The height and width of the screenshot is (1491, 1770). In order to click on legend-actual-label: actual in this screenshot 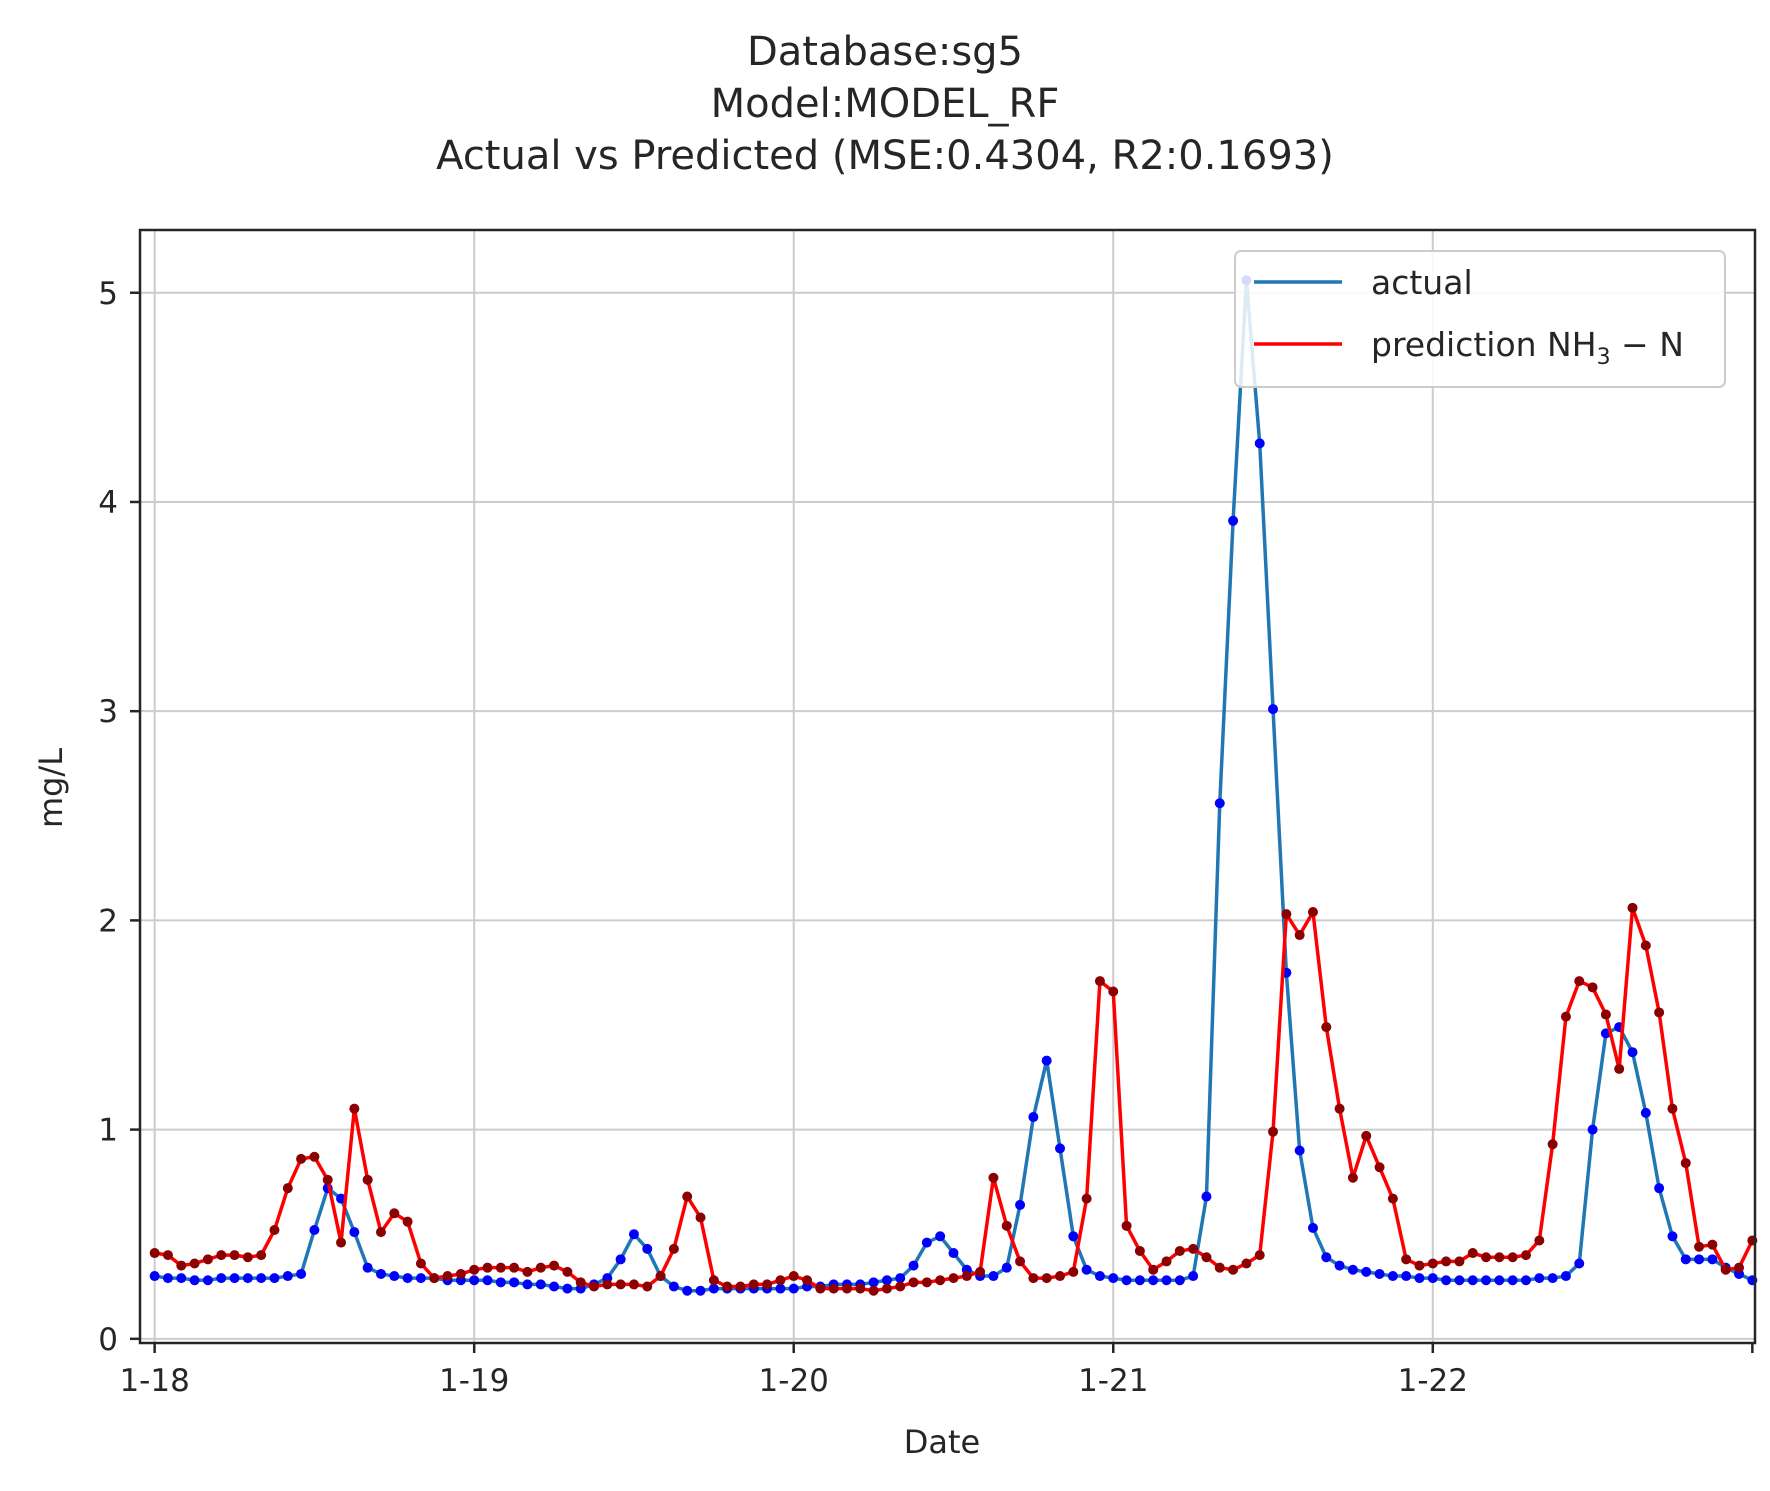, I will do `click(1422, 282)`.